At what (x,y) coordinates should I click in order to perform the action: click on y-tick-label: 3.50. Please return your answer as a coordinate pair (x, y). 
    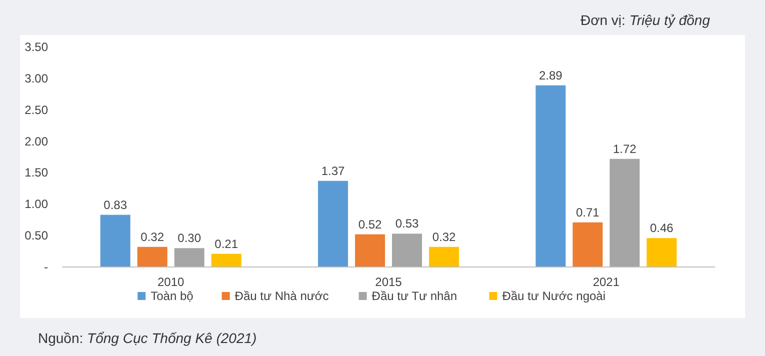
    Looking at the image, I should click on (36, 47).